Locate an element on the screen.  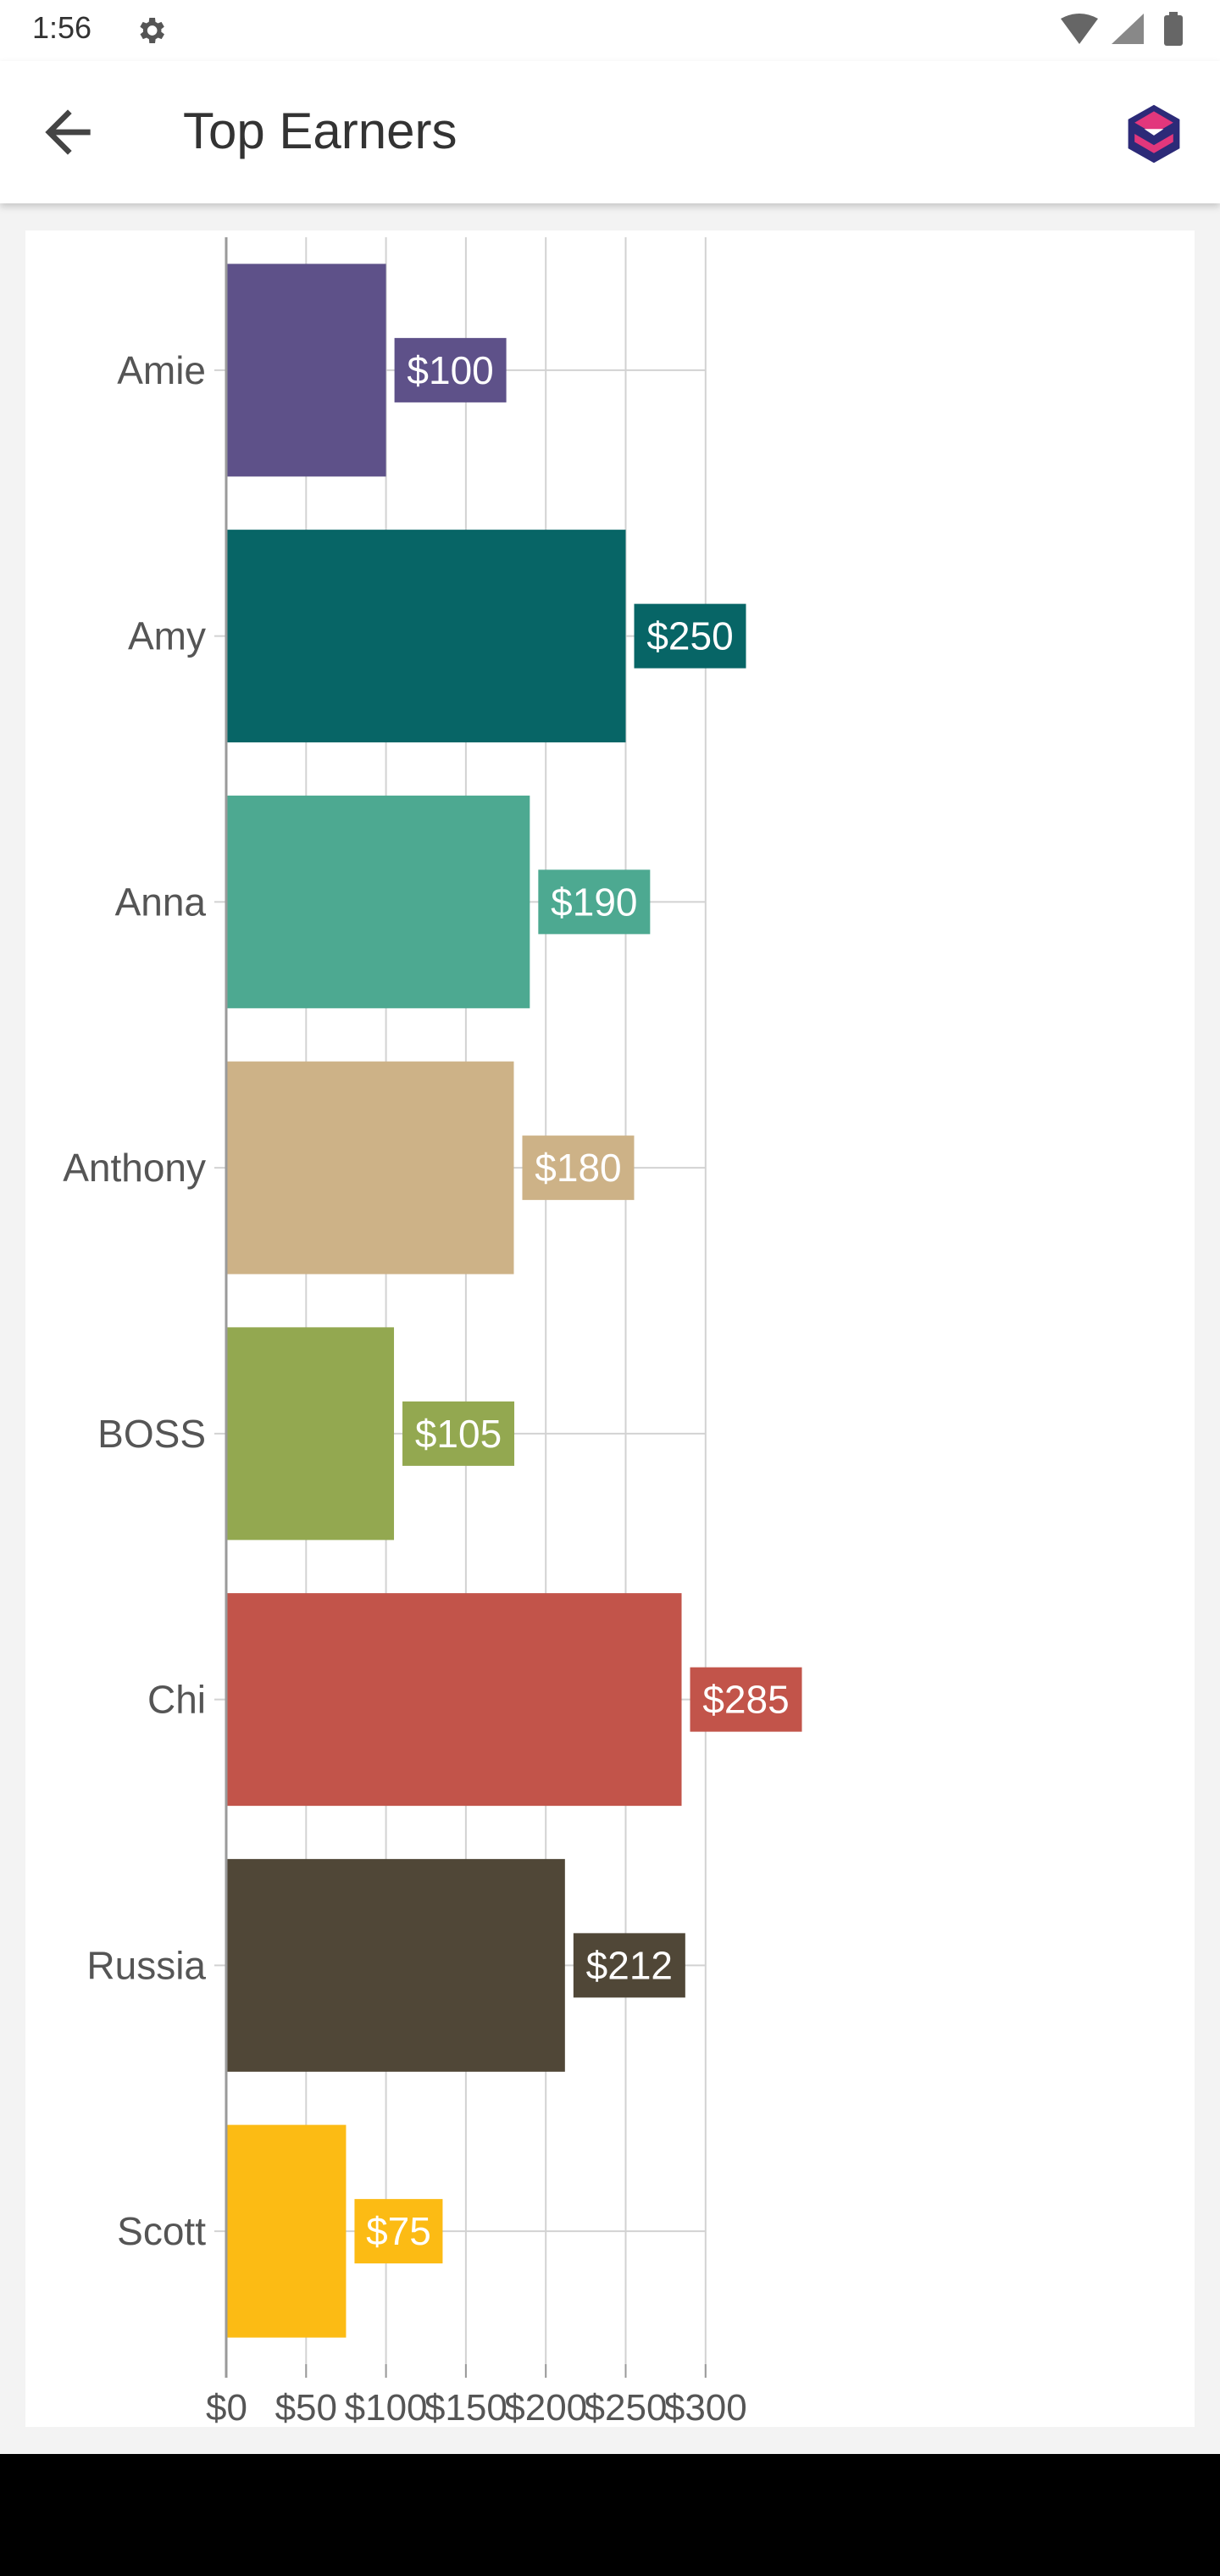
data-label: $180 is located at coordinates (578, 1168).